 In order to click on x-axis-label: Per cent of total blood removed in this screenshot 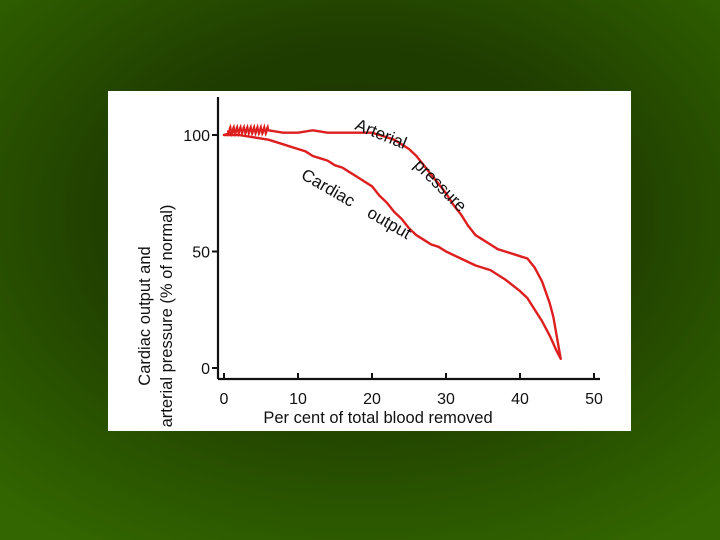, I will do `click(377, 418)`.